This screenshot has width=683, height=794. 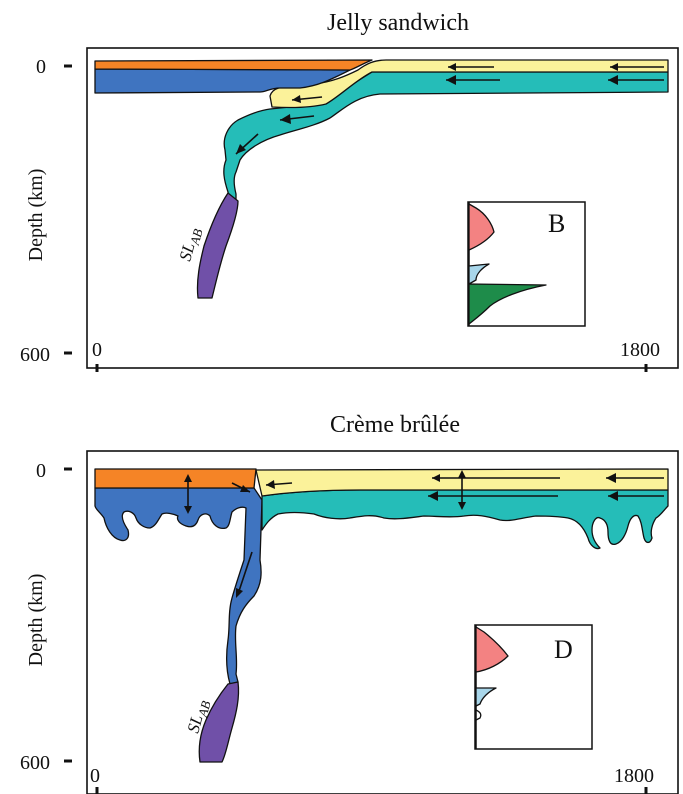 I want to click on inset-letter: D, so click(x=563, y=649).